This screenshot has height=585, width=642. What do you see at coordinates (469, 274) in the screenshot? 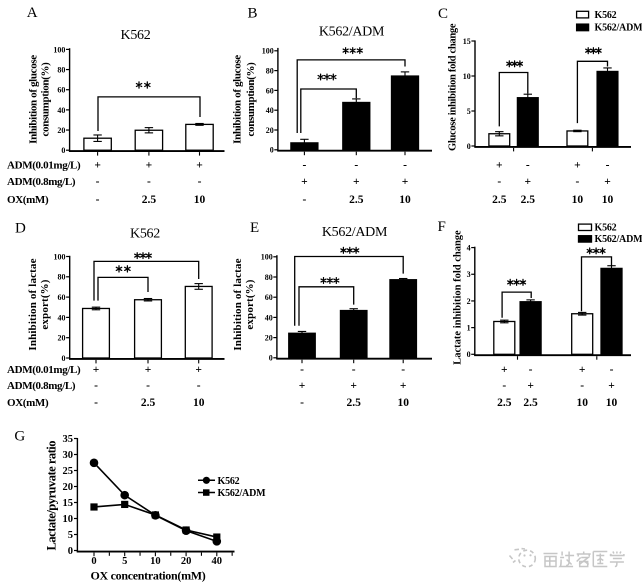
I see `svg-text: 3` at bounding box center [469, 274].